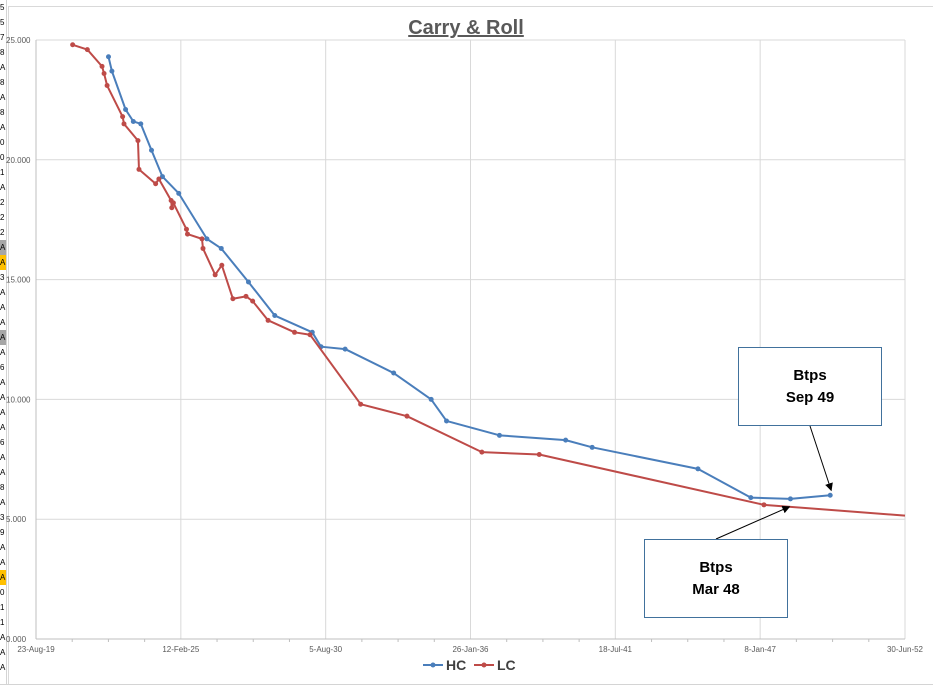  I want to click on row-header-cell: 6, so click(2, 442).